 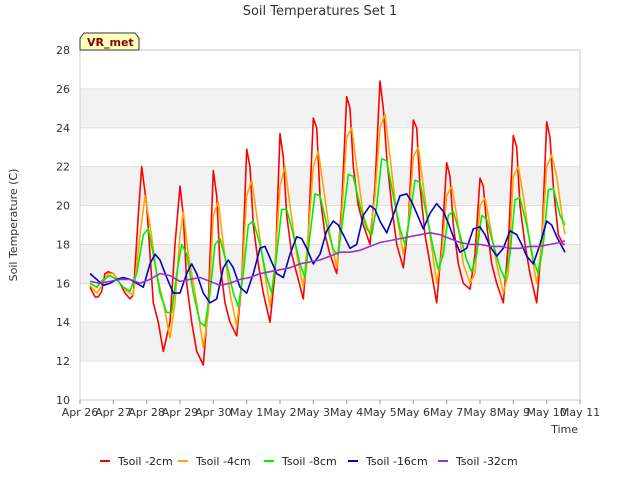 I want to click on x-tick-label: Apr 28, so click(x=146, y=412).